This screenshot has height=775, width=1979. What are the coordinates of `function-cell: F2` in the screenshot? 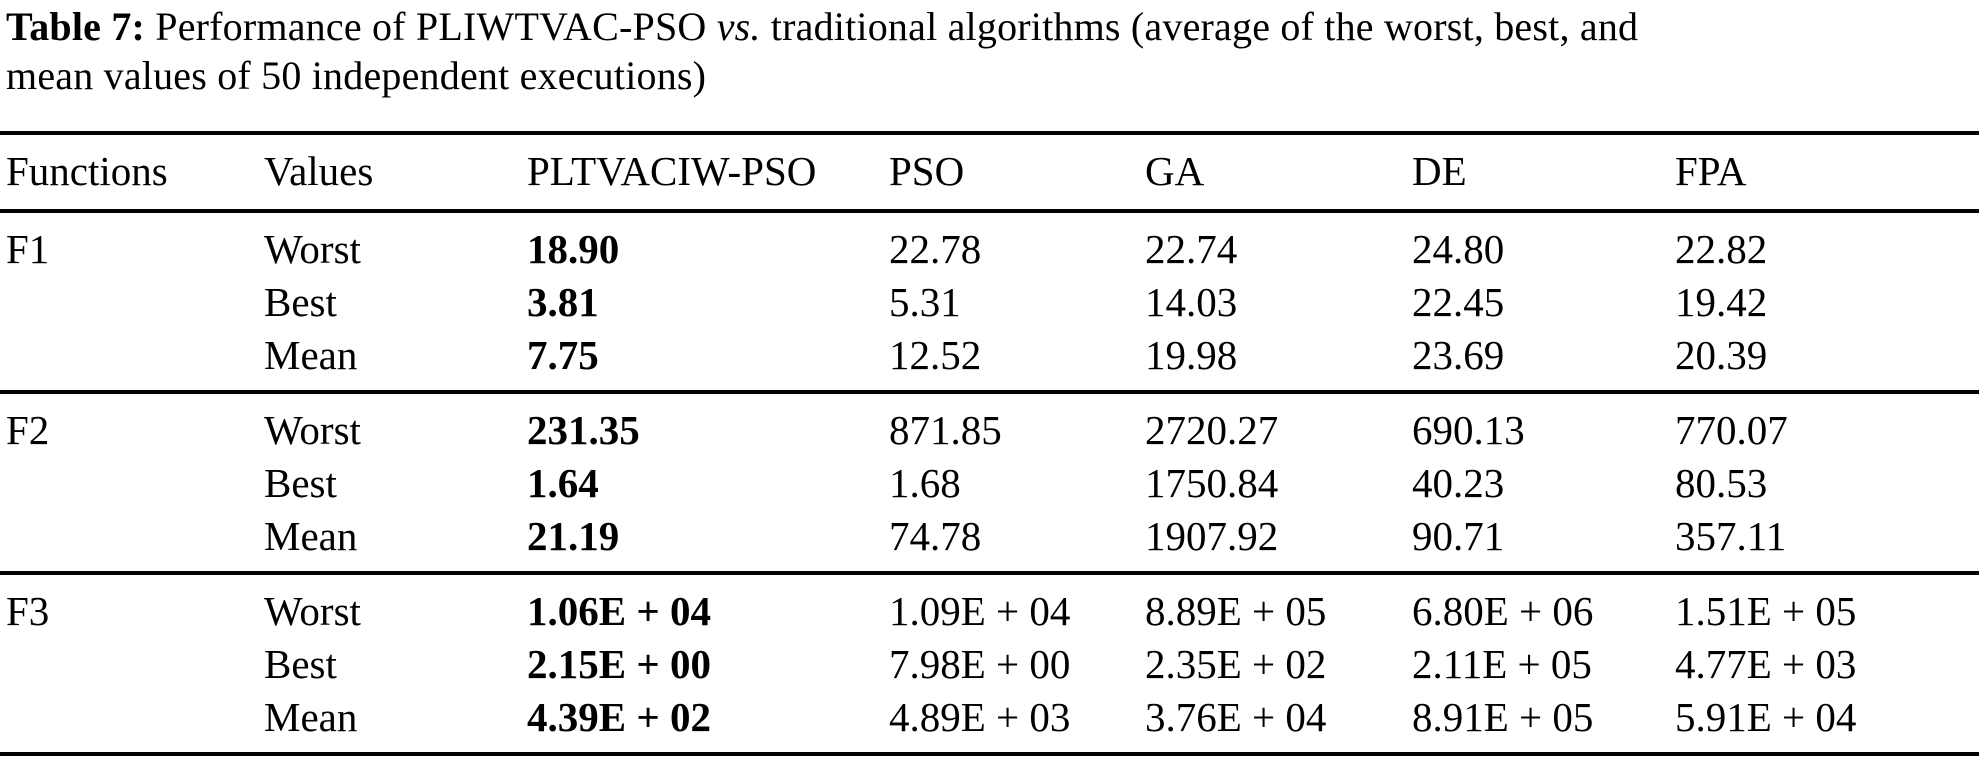 It's located at (28, 430).